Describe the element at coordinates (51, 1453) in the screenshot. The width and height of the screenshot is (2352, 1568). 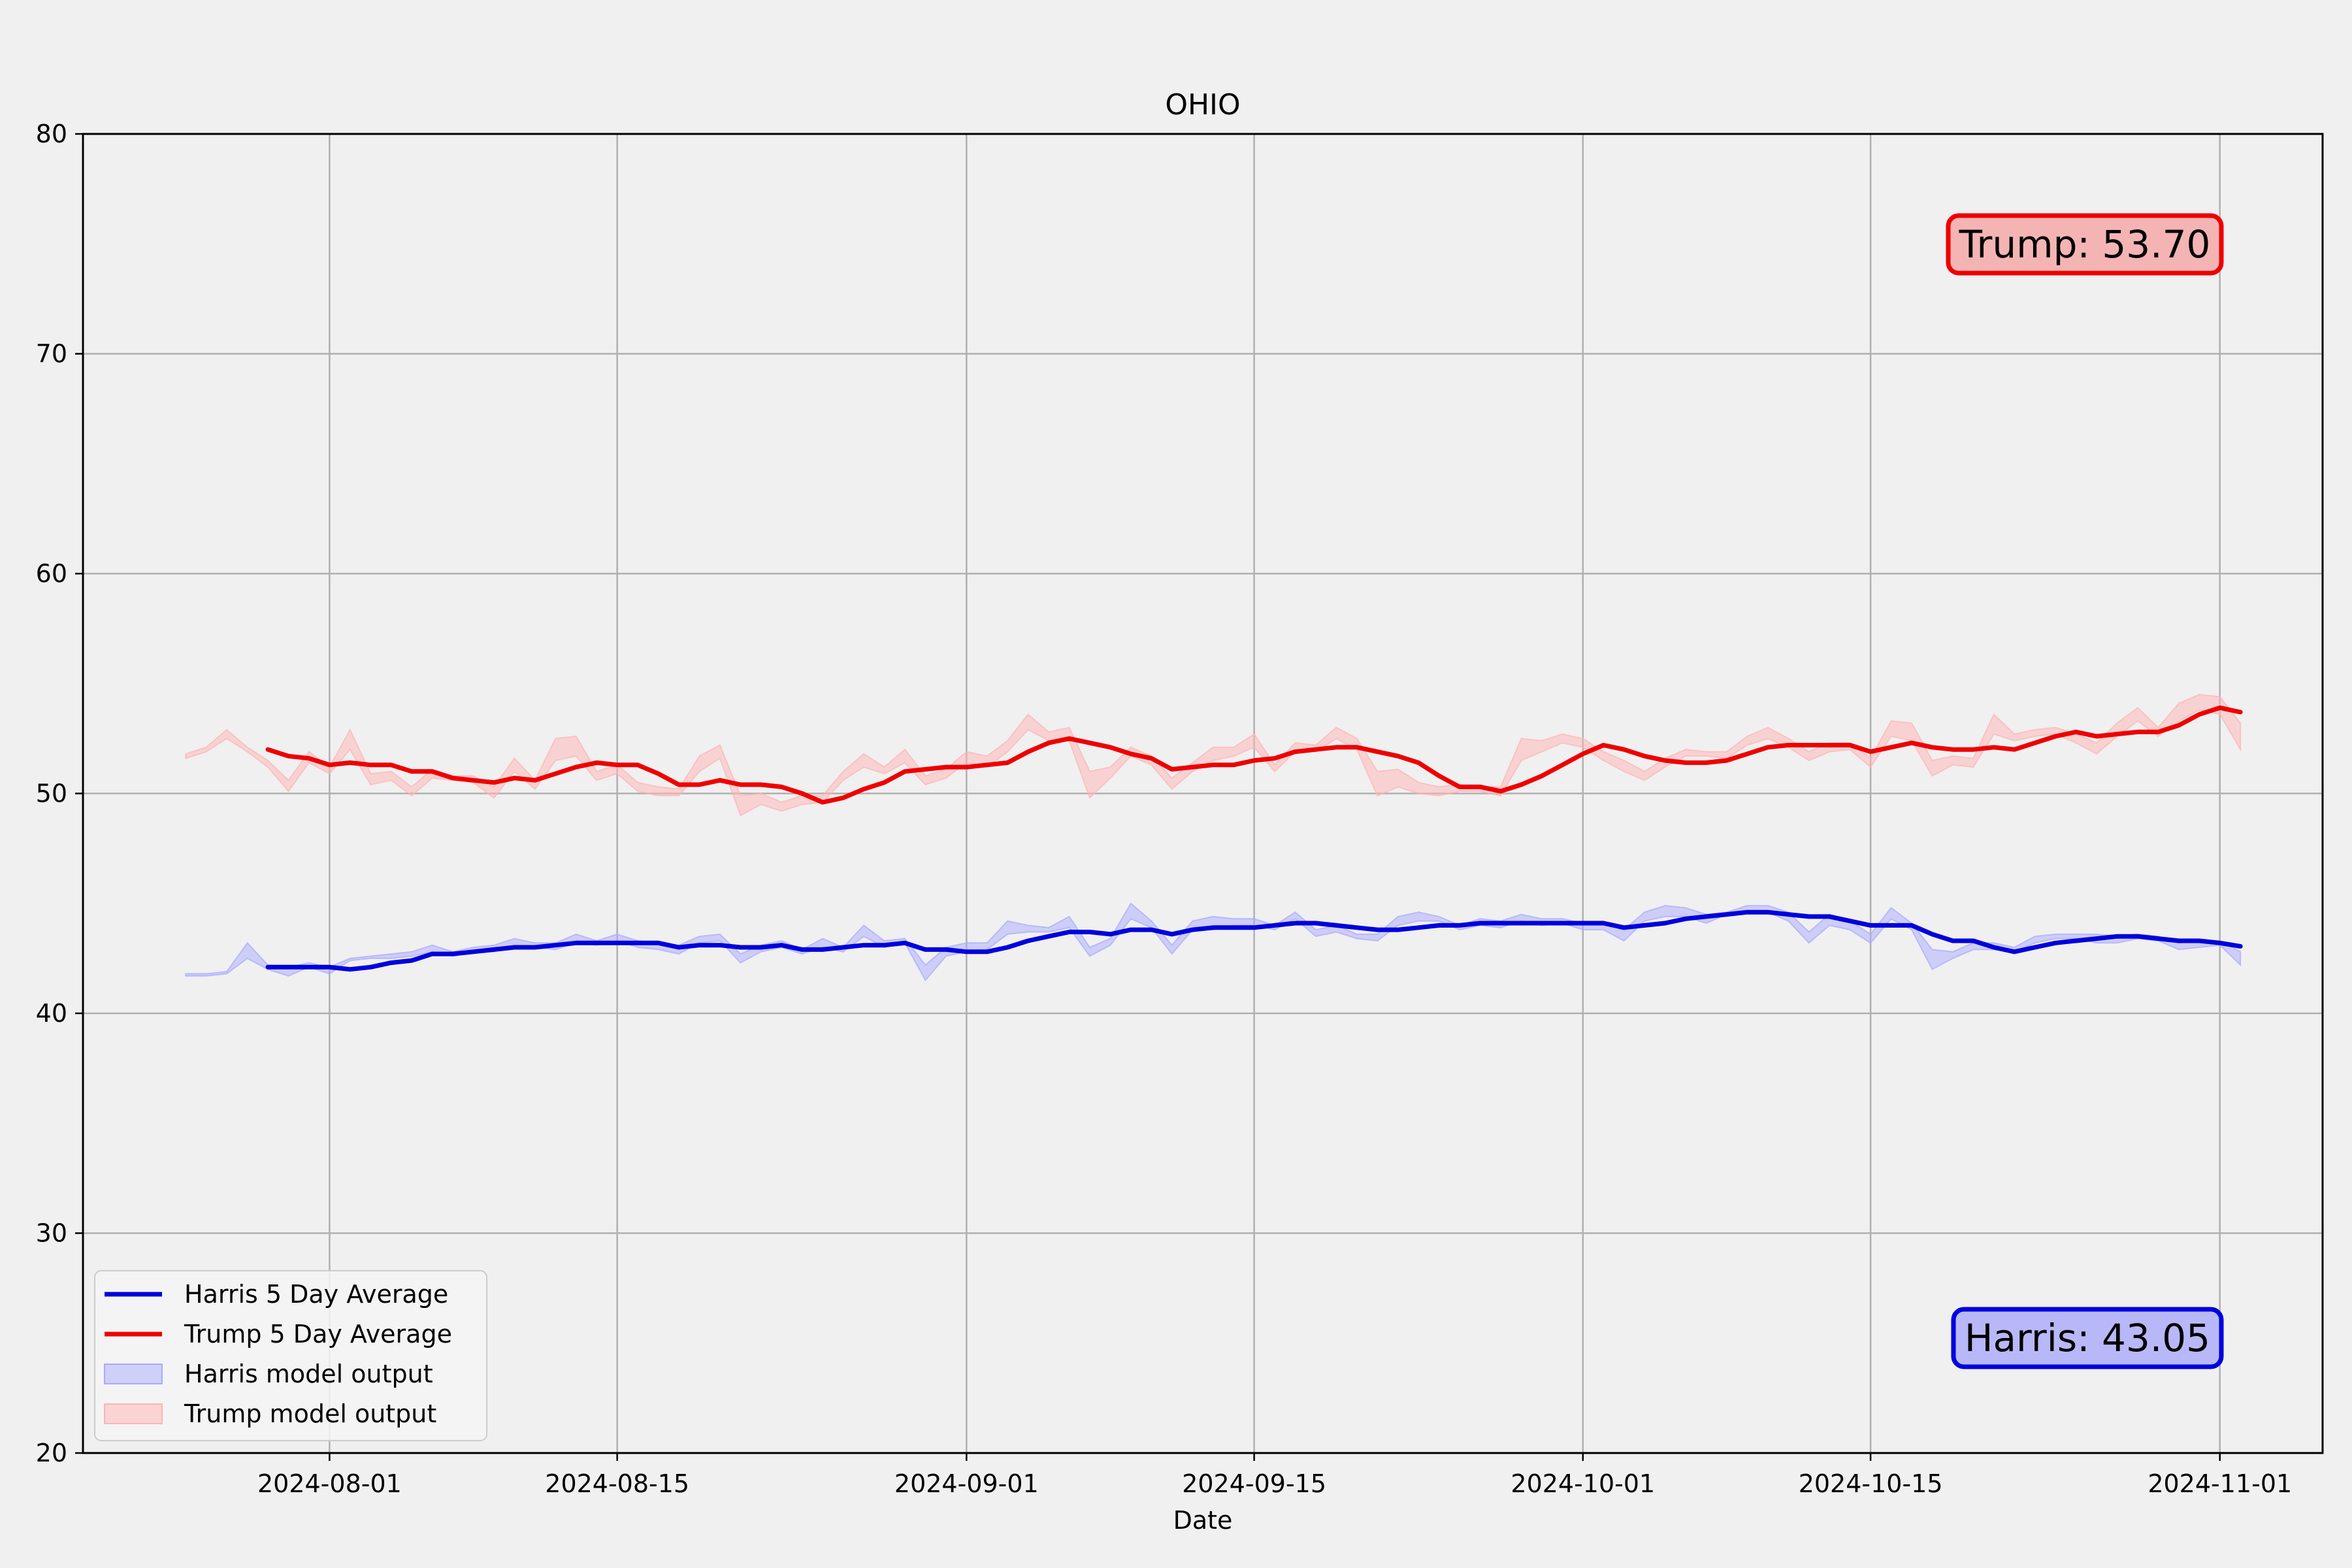
I see `y-tick-label: 20` at that location.